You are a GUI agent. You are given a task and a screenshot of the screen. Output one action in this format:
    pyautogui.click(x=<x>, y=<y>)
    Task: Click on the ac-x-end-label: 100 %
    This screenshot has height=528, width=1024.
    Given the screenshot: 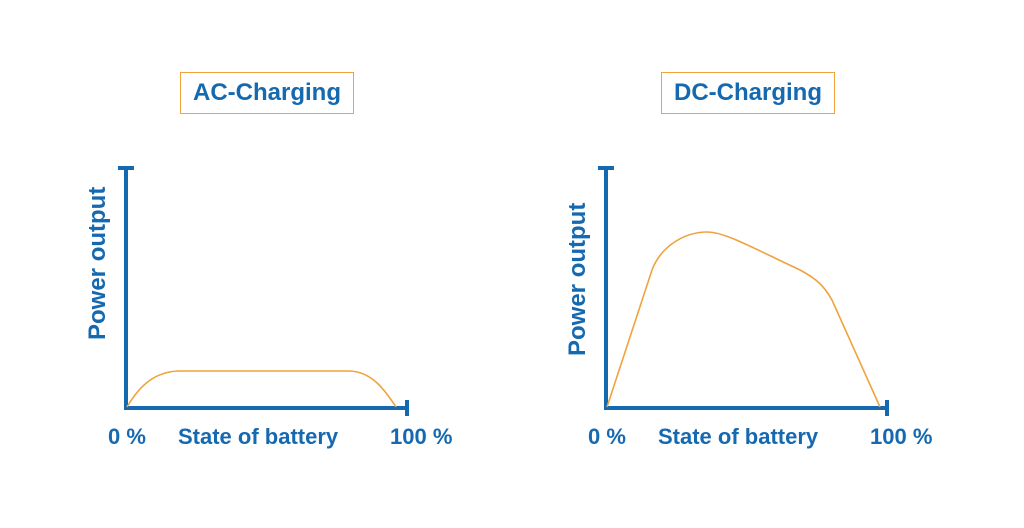 What is the action you would take?
    pyautogui.click(x=421, y=436)
    